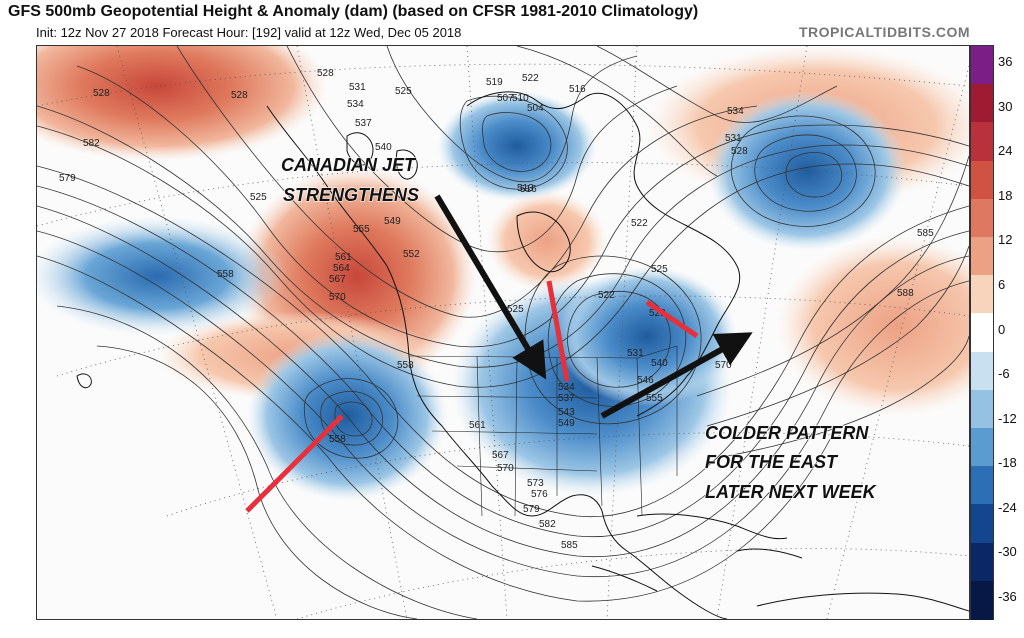  Describe the element at coordinates (1005, 195) in the screenshot. I see `color-bar-label: 18` at that location.